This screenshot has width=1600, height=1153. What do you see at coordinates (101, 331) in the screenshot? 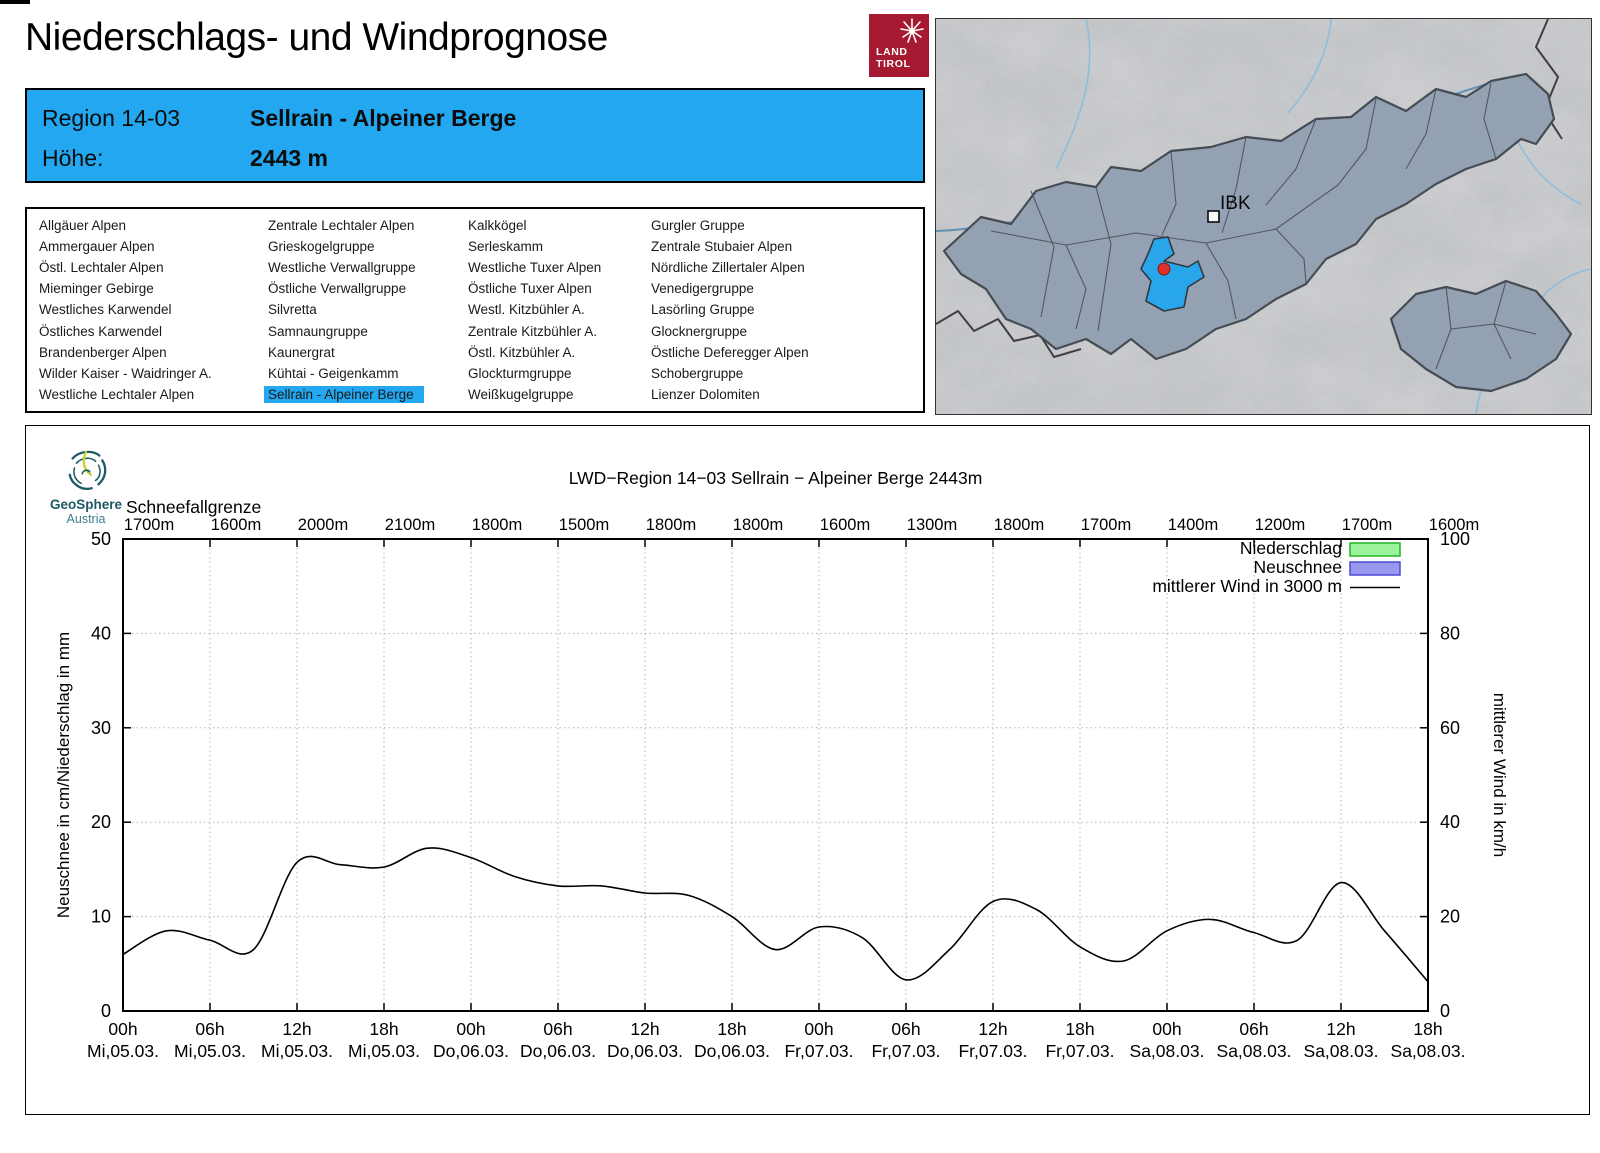
I see `region-list-item: Östliches Karwendel` at bounding box center [101, 331].